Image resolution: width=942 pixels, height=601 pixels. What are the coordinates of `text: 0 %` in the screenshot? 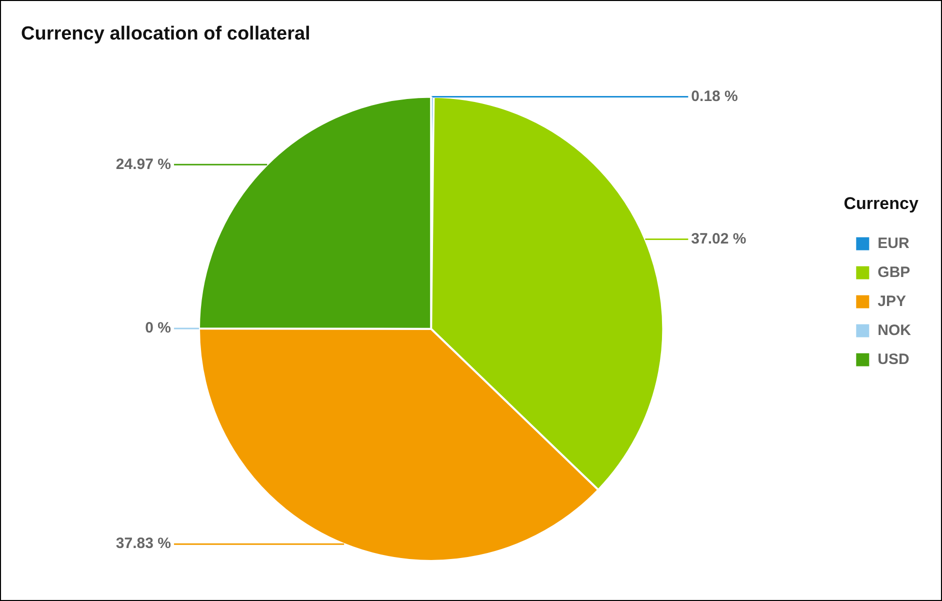 It's located at (158, 328).